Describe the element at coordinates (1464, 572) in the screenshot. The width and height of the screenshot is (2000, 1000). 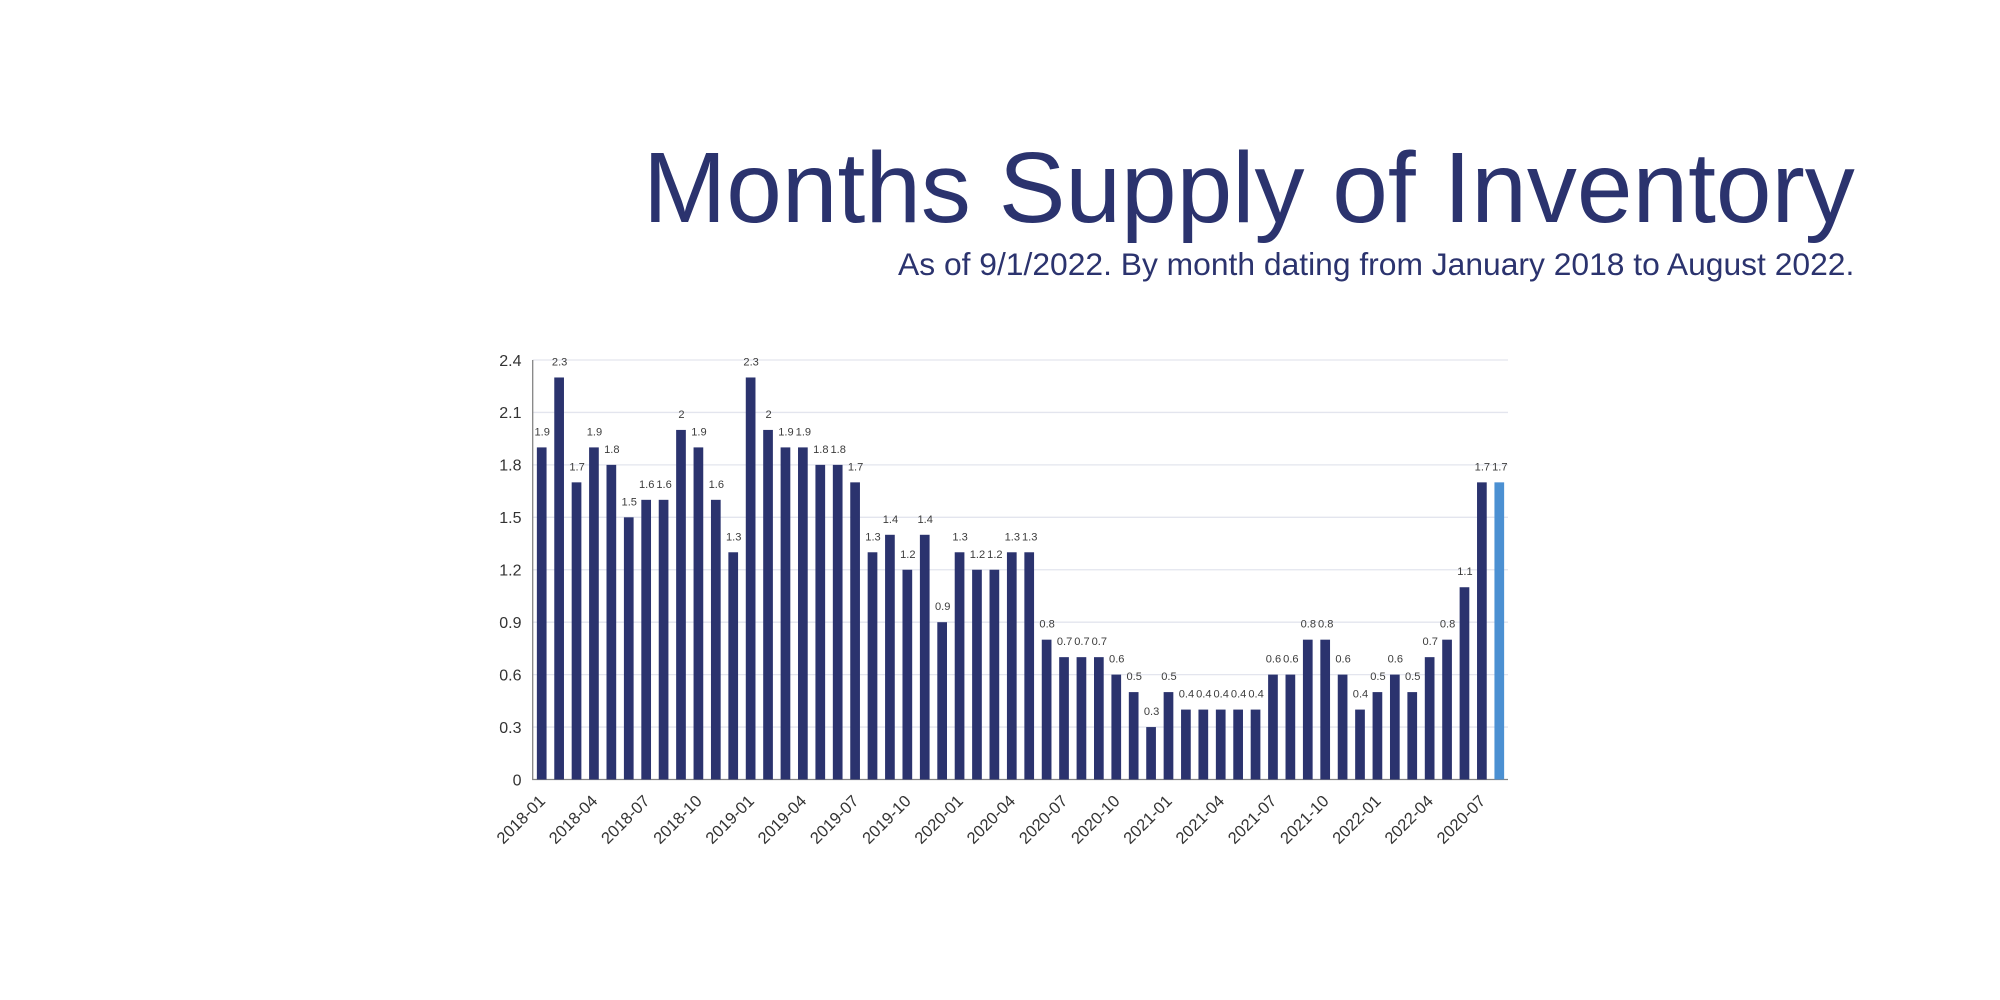
I see `svg-text: 1.1` at that location.